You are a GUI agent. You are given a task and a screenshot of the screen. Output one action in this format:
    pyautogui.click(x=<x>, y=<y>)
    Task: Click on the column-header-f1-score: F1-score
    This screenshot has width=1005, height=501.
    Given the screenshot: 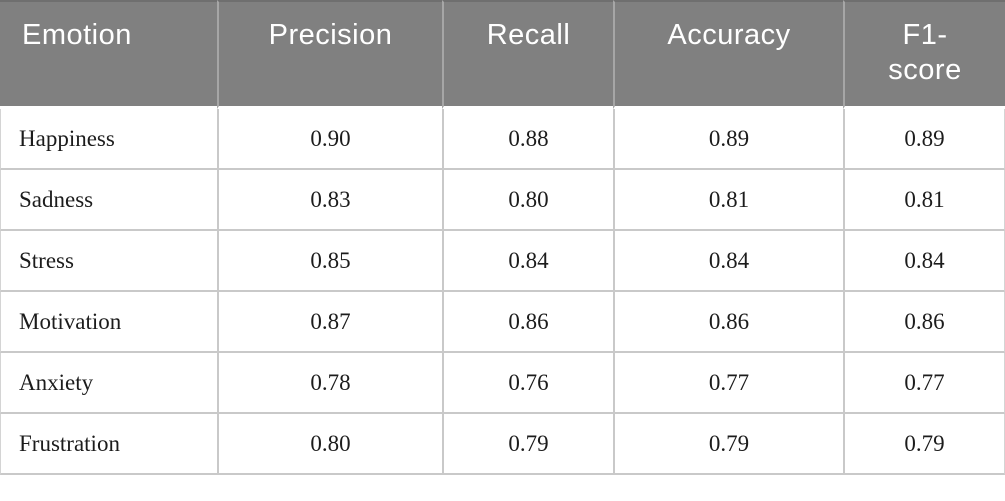 What is the action you would take?
    pyautogui.click(x=924, y=54)
    